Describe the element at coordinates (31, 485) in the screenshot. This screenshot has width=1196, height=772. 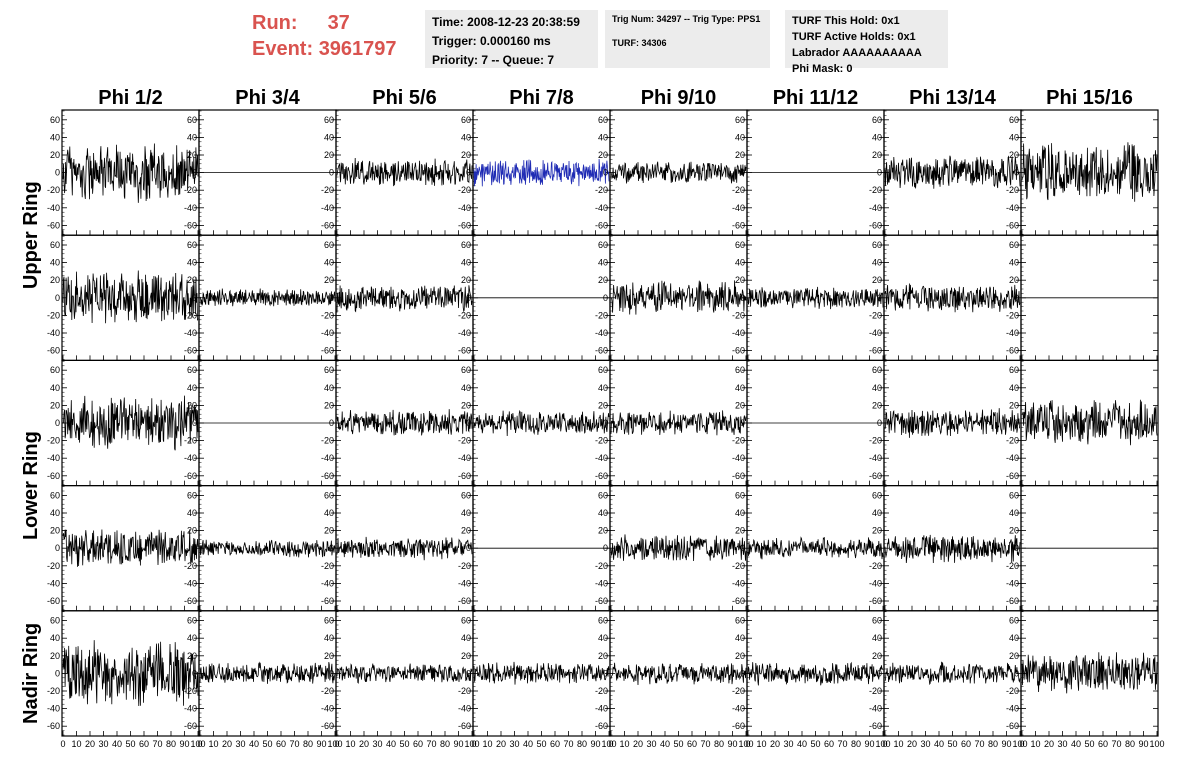
I see `ring-label: Lower Ring` at that location.